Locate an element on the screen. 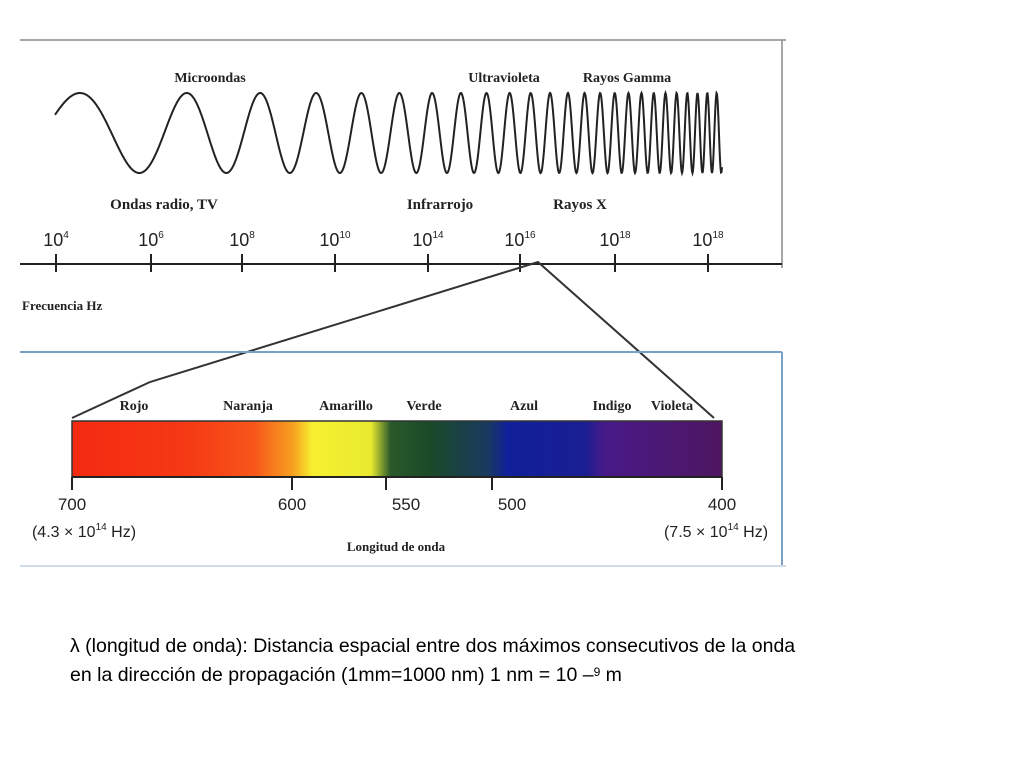  color-label-verde: Verde is located at coordinates (423, 406).